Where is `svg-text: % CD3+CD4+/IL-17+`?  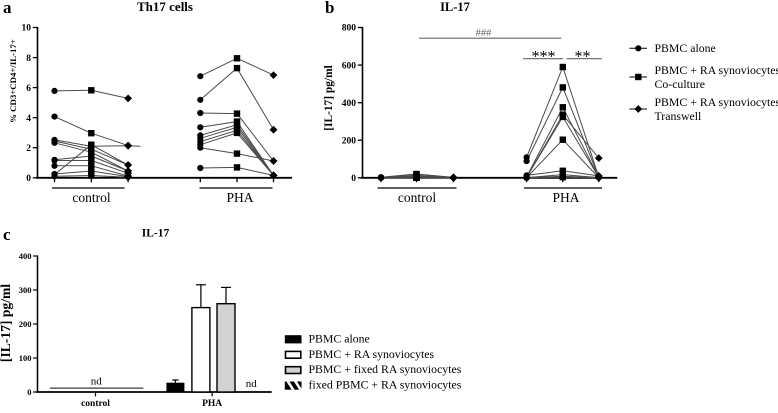 svg-text: % CD3+CD4+/IL-17+ is located at coordinates (13, 81).